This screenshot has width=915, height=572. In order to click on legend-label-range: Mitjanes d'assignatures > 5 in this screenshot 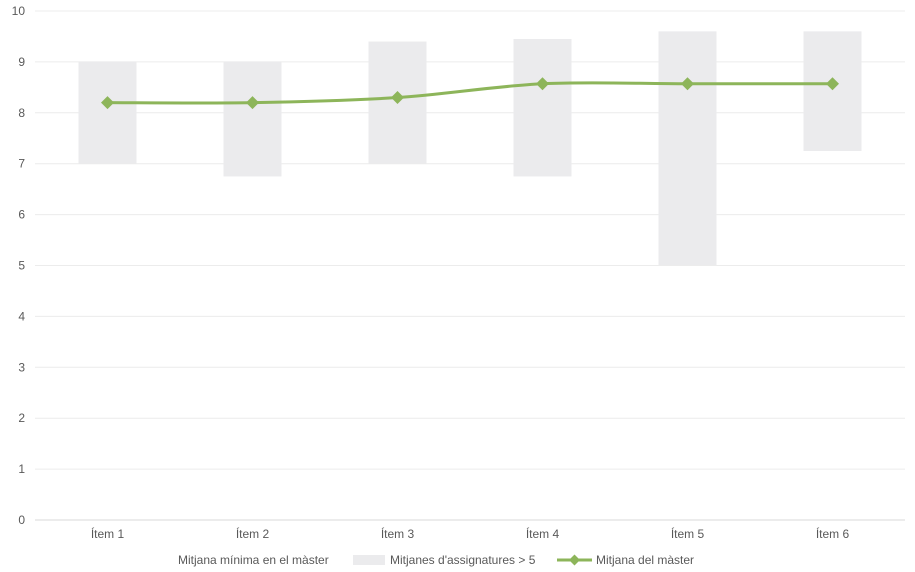, I will do `click(463, 560)`.